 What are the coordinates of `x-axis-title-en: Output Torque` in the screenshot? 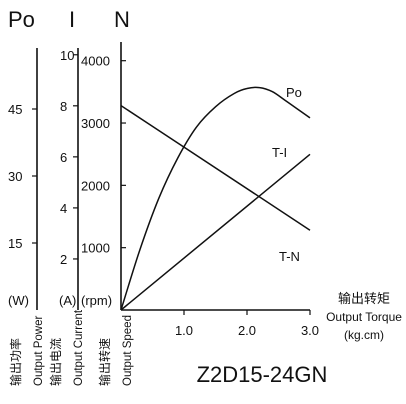 It's located at (364, 317).